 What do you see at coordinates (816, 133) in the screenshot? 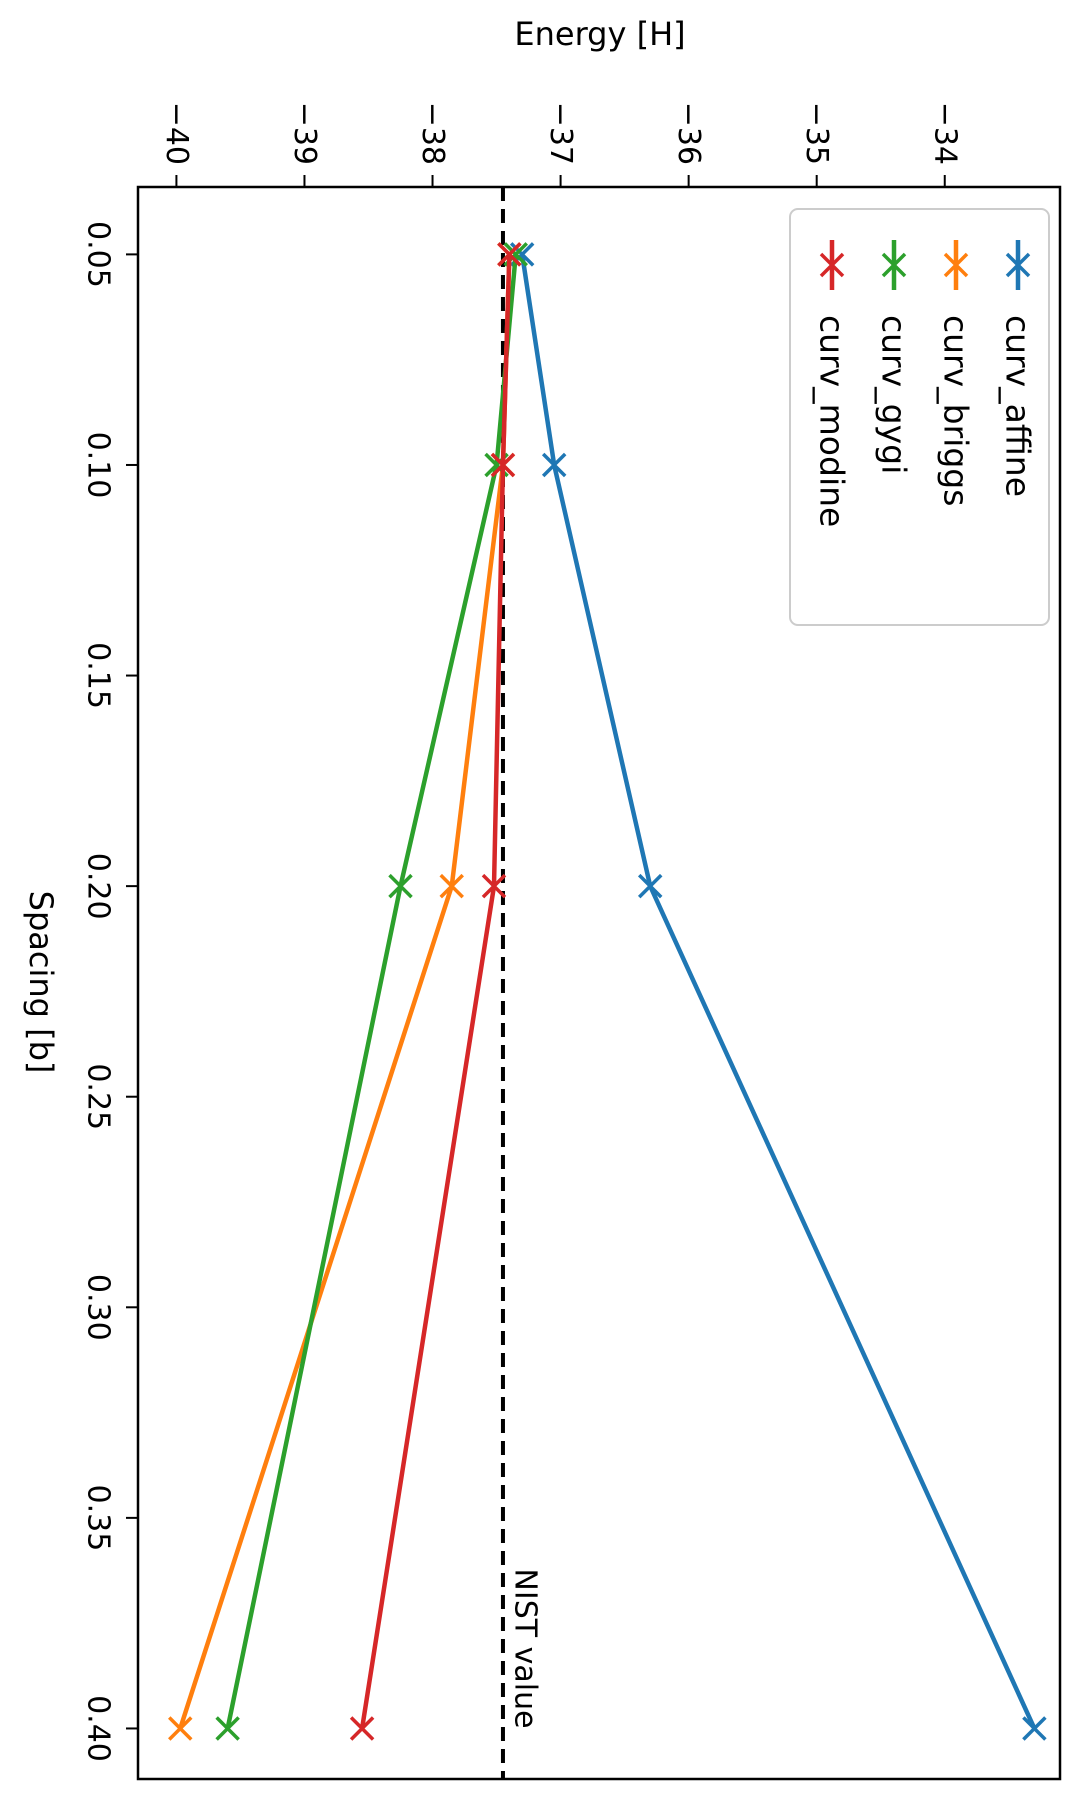
I see `energy-tick-label: −35` at bounding box center [816, 133].